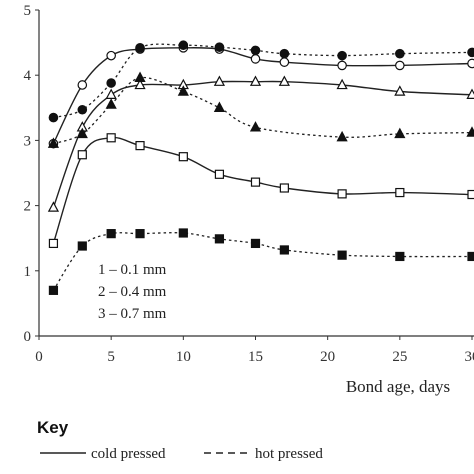 The width and height of the screenshot is (474, 474). I want to click on x-tick-label: 15, so click(255, 357).